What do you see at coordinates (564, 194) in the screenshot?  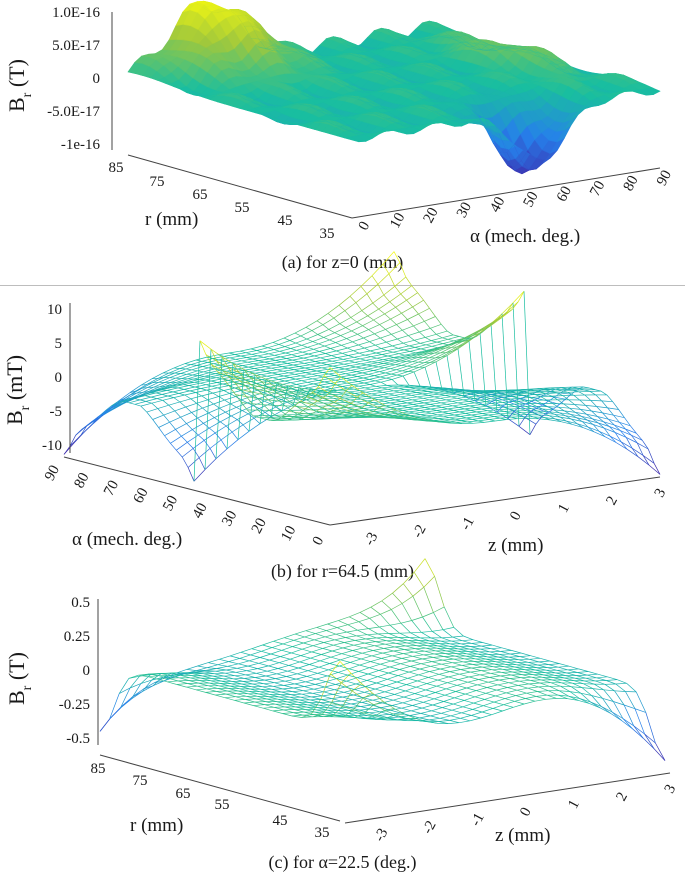 I see `tick-label: 60` at bounding box center [564, 194].